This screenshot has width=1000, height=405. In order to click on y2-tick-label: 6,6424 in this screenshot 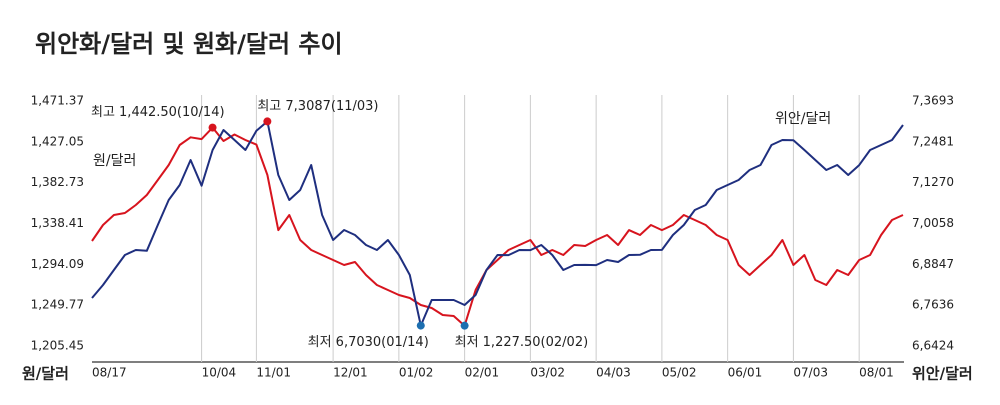, I will do `click(933, 346)`.